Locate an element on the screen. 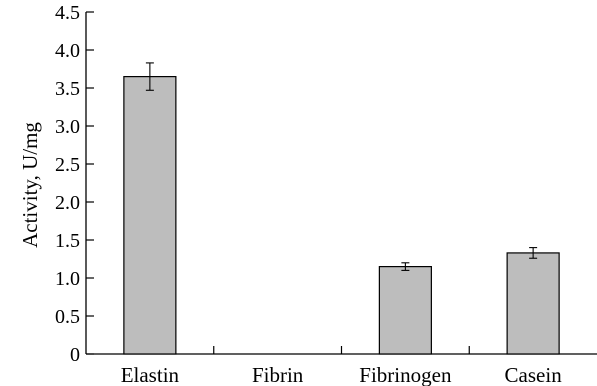 Image resolution: width=597 pixels, height=386 pixels. bar-casein is located at coordinates (533, 303).